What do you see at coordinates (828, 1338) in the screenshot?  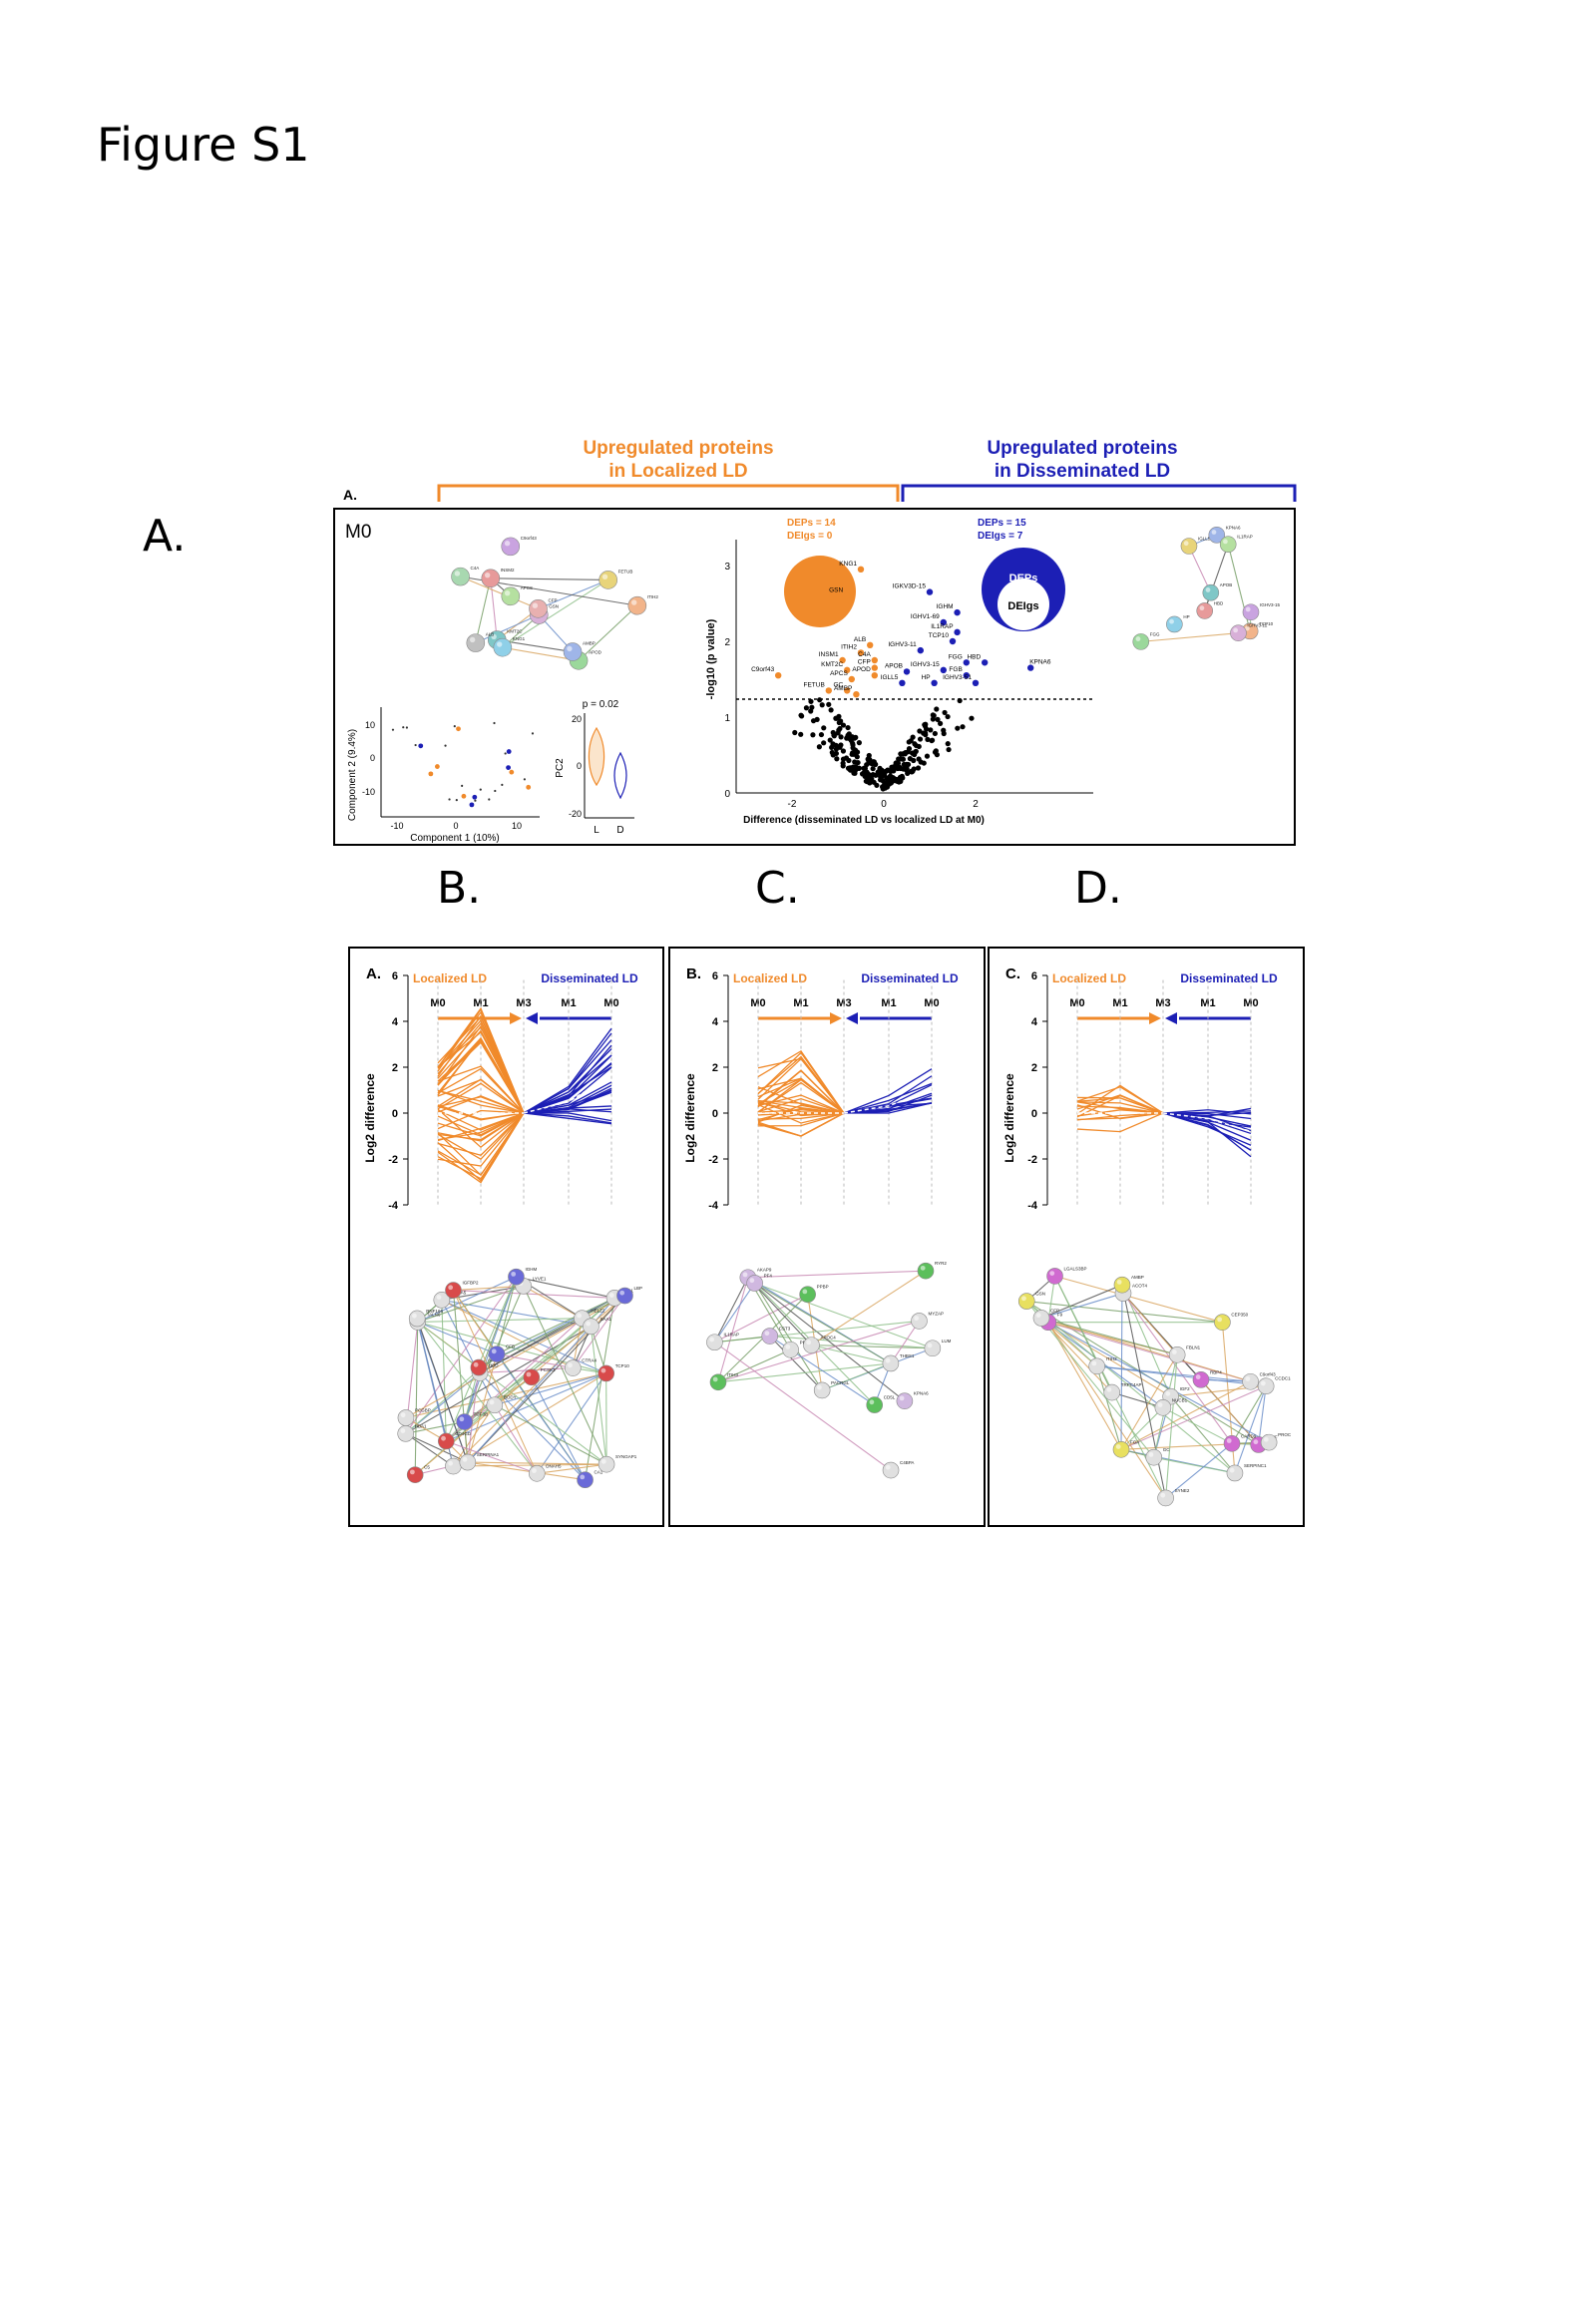 I see `network-node-label: APOC4` at bounding box center [828, 1338].